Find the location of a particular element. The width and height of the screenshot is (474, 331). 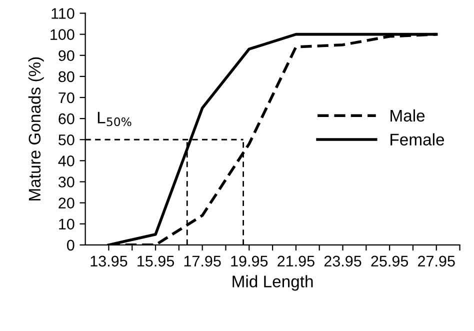

x-tick-label: 13.95 is located at coordinates (109, 261).